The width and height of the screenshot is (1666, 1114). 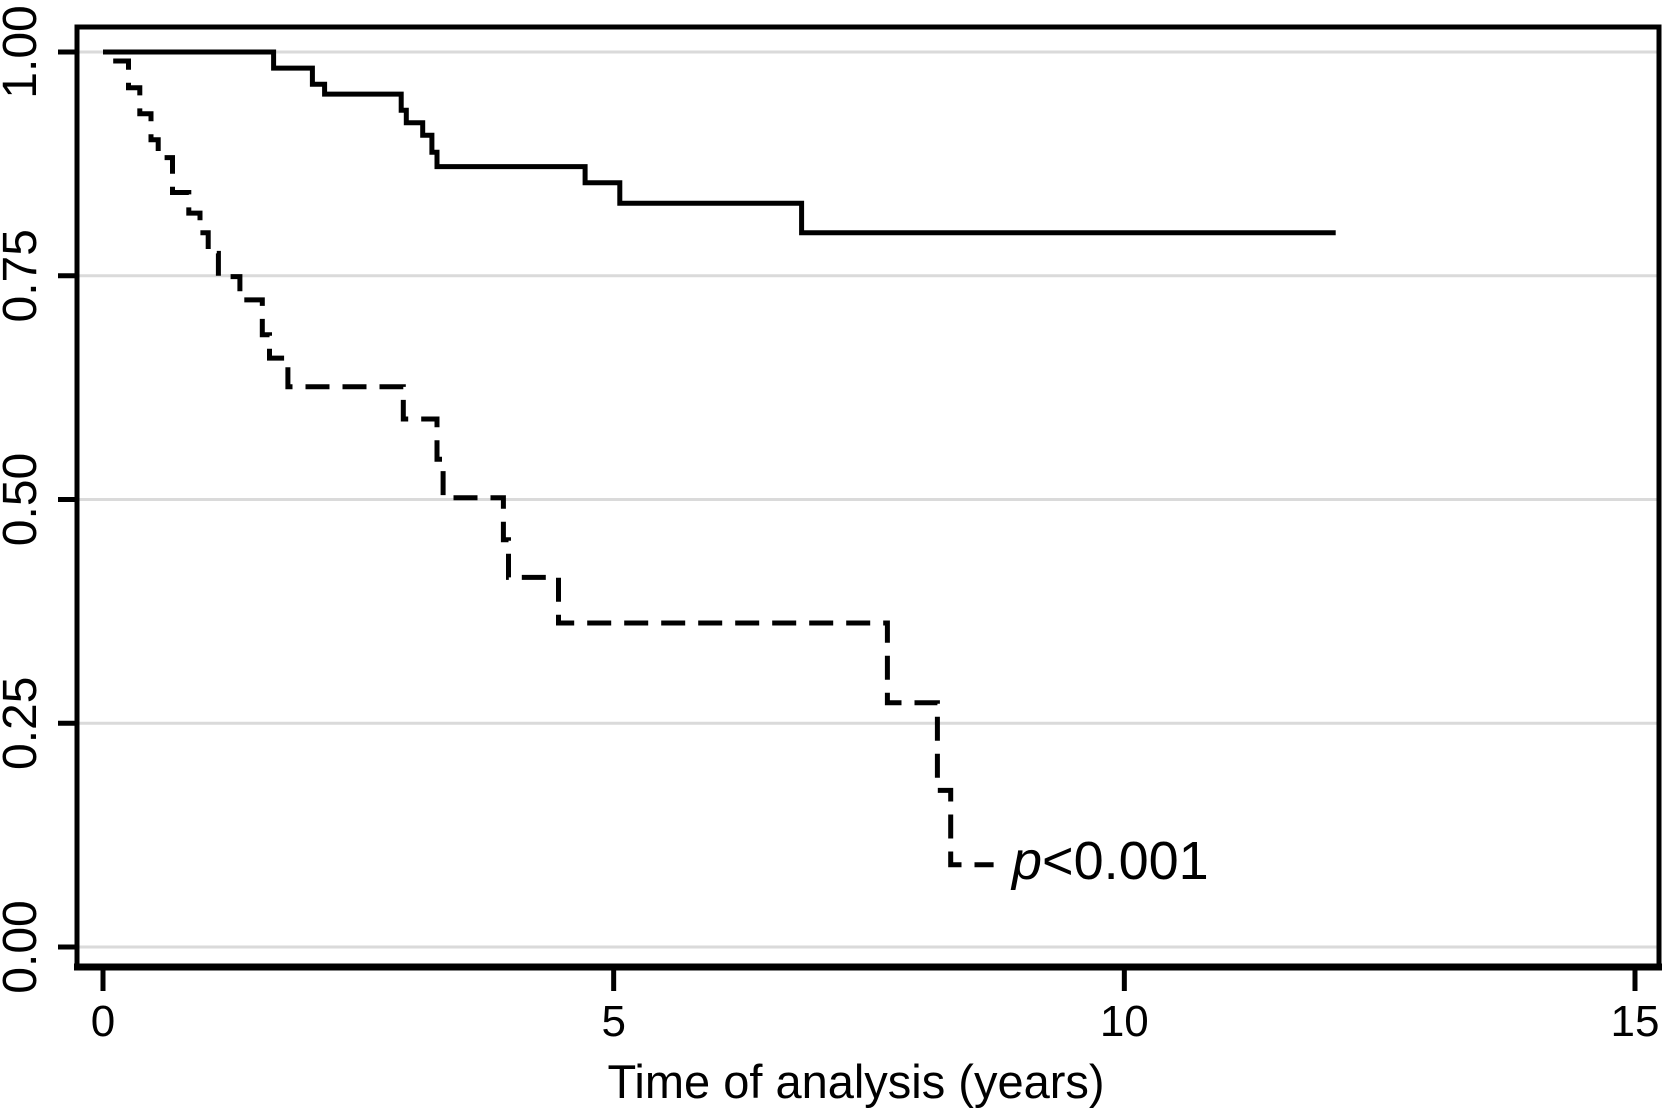 I want to click on x-axis-title: Time of analysis (years), so click(x=855, y=1081).